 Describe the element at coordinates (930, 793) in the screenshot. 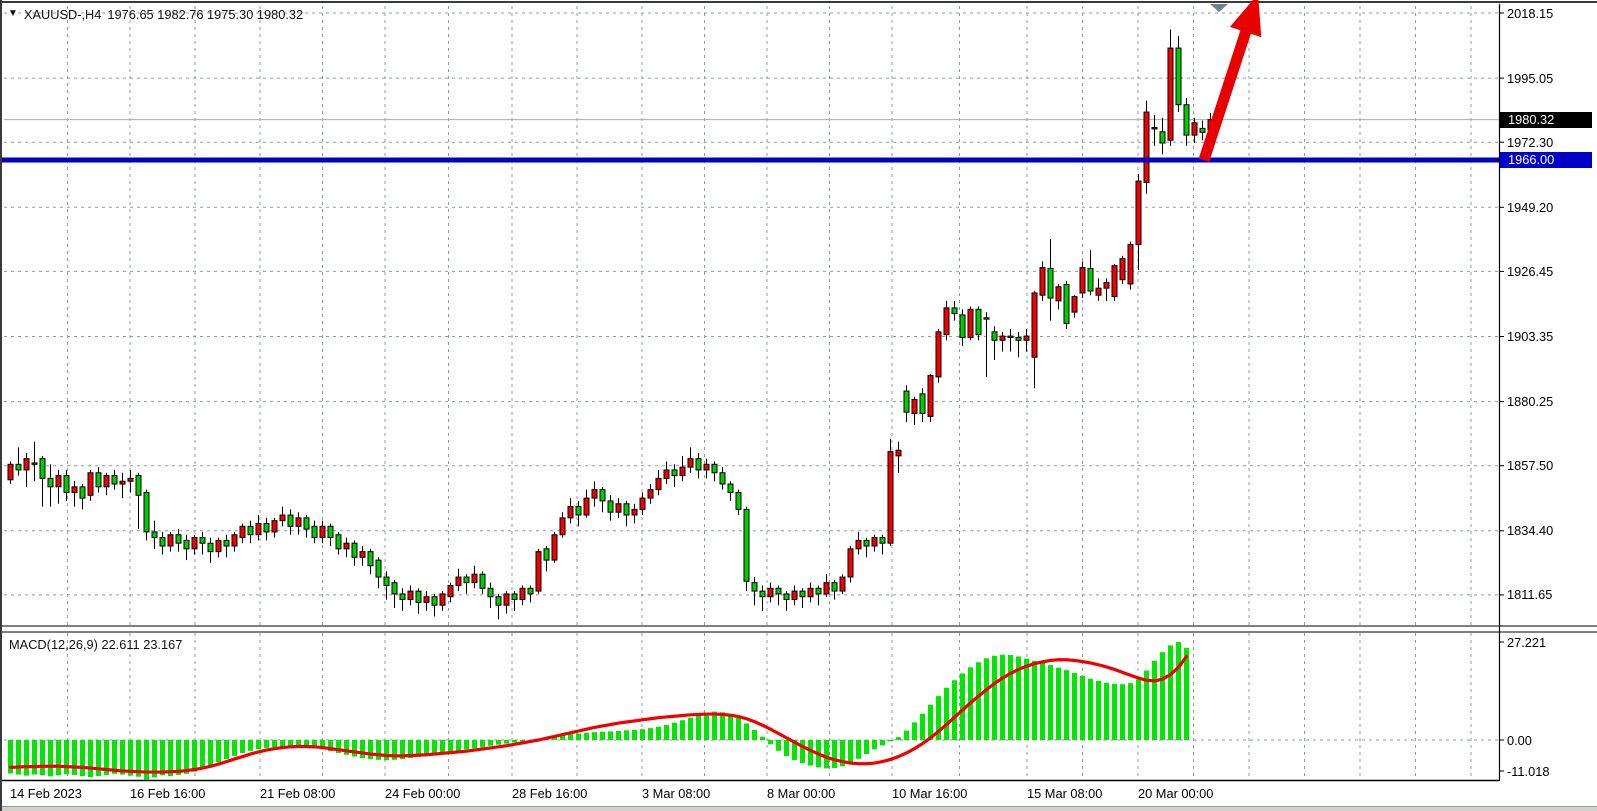

I see `time-tick-label: 10 Mar 16:00` at that location.